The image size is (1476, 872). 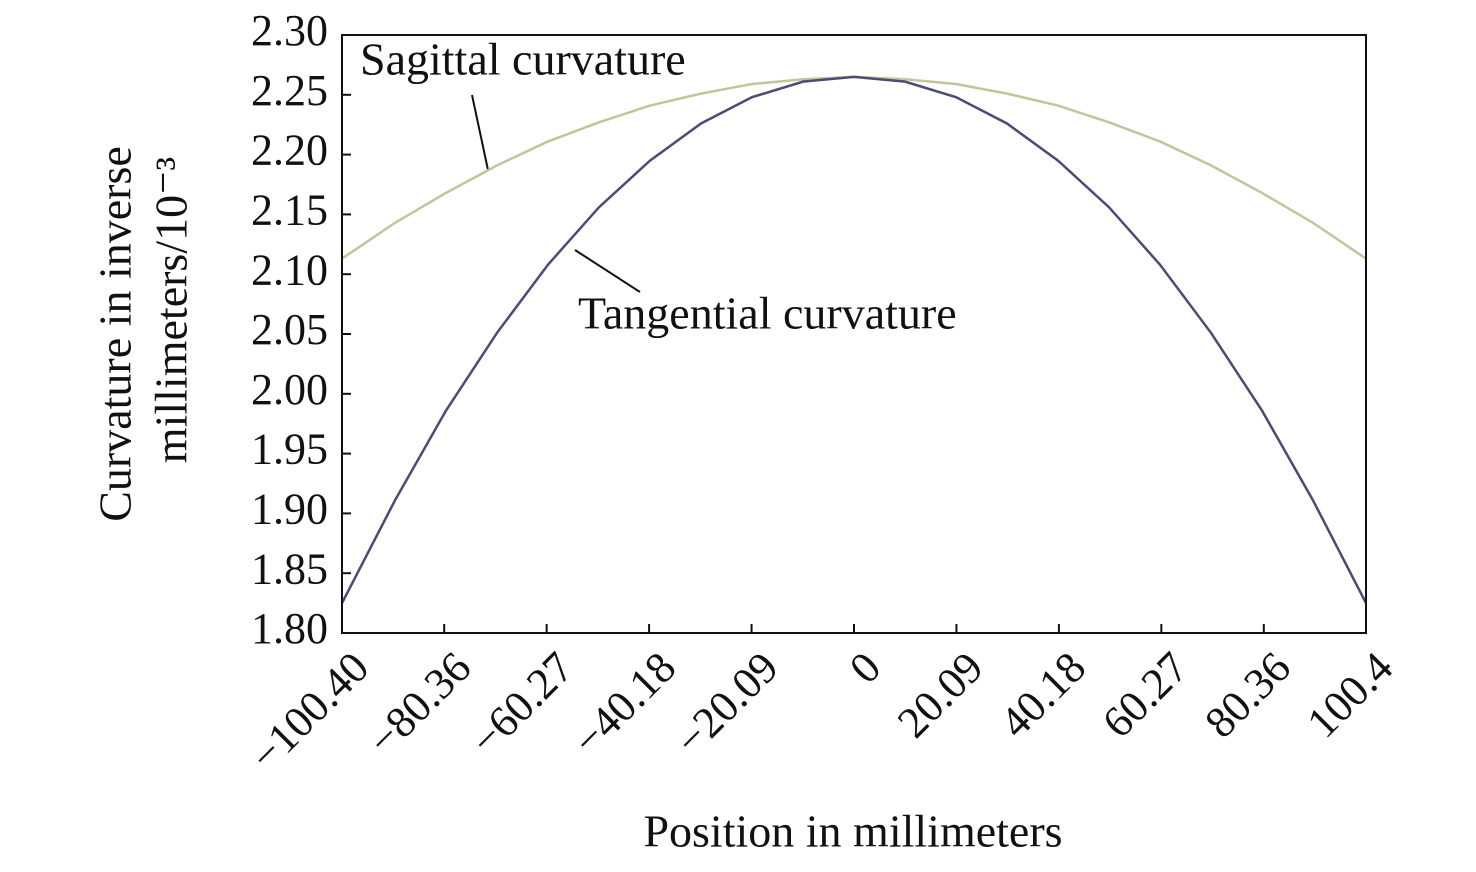 What do you see at coordinates (1145, 695) in the screenshot?
I see `x-tick-label: 60.27` at bounding box center [1145, 695].